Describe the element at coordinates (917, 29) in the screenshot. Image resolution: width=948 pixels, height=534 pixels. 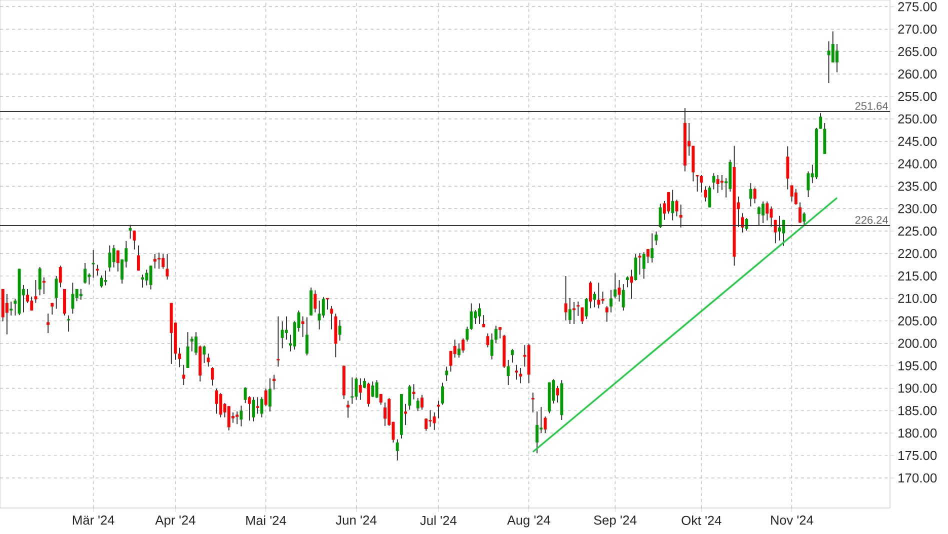
I see `y-tick-label: 270.00` at that location.